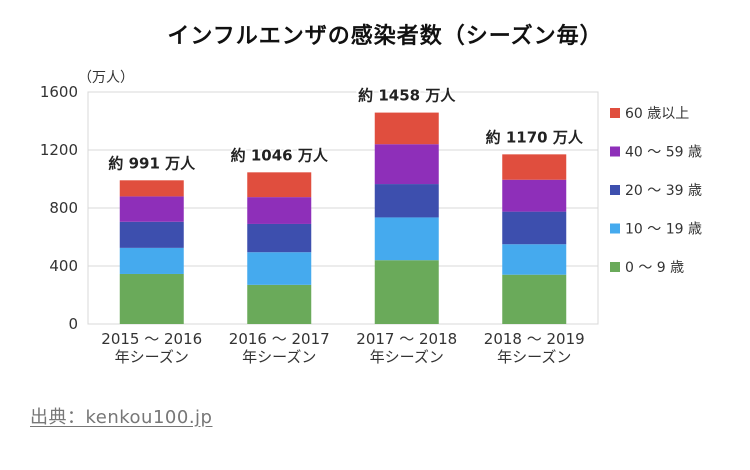 This screenshot has width=750, height=470. I want to click on legend: 60 歳以上 40 ～ 59 歳 20 ～ 39 歳 10 ～ 19 歳 0 ～ 9 歳, so click(656, 191).